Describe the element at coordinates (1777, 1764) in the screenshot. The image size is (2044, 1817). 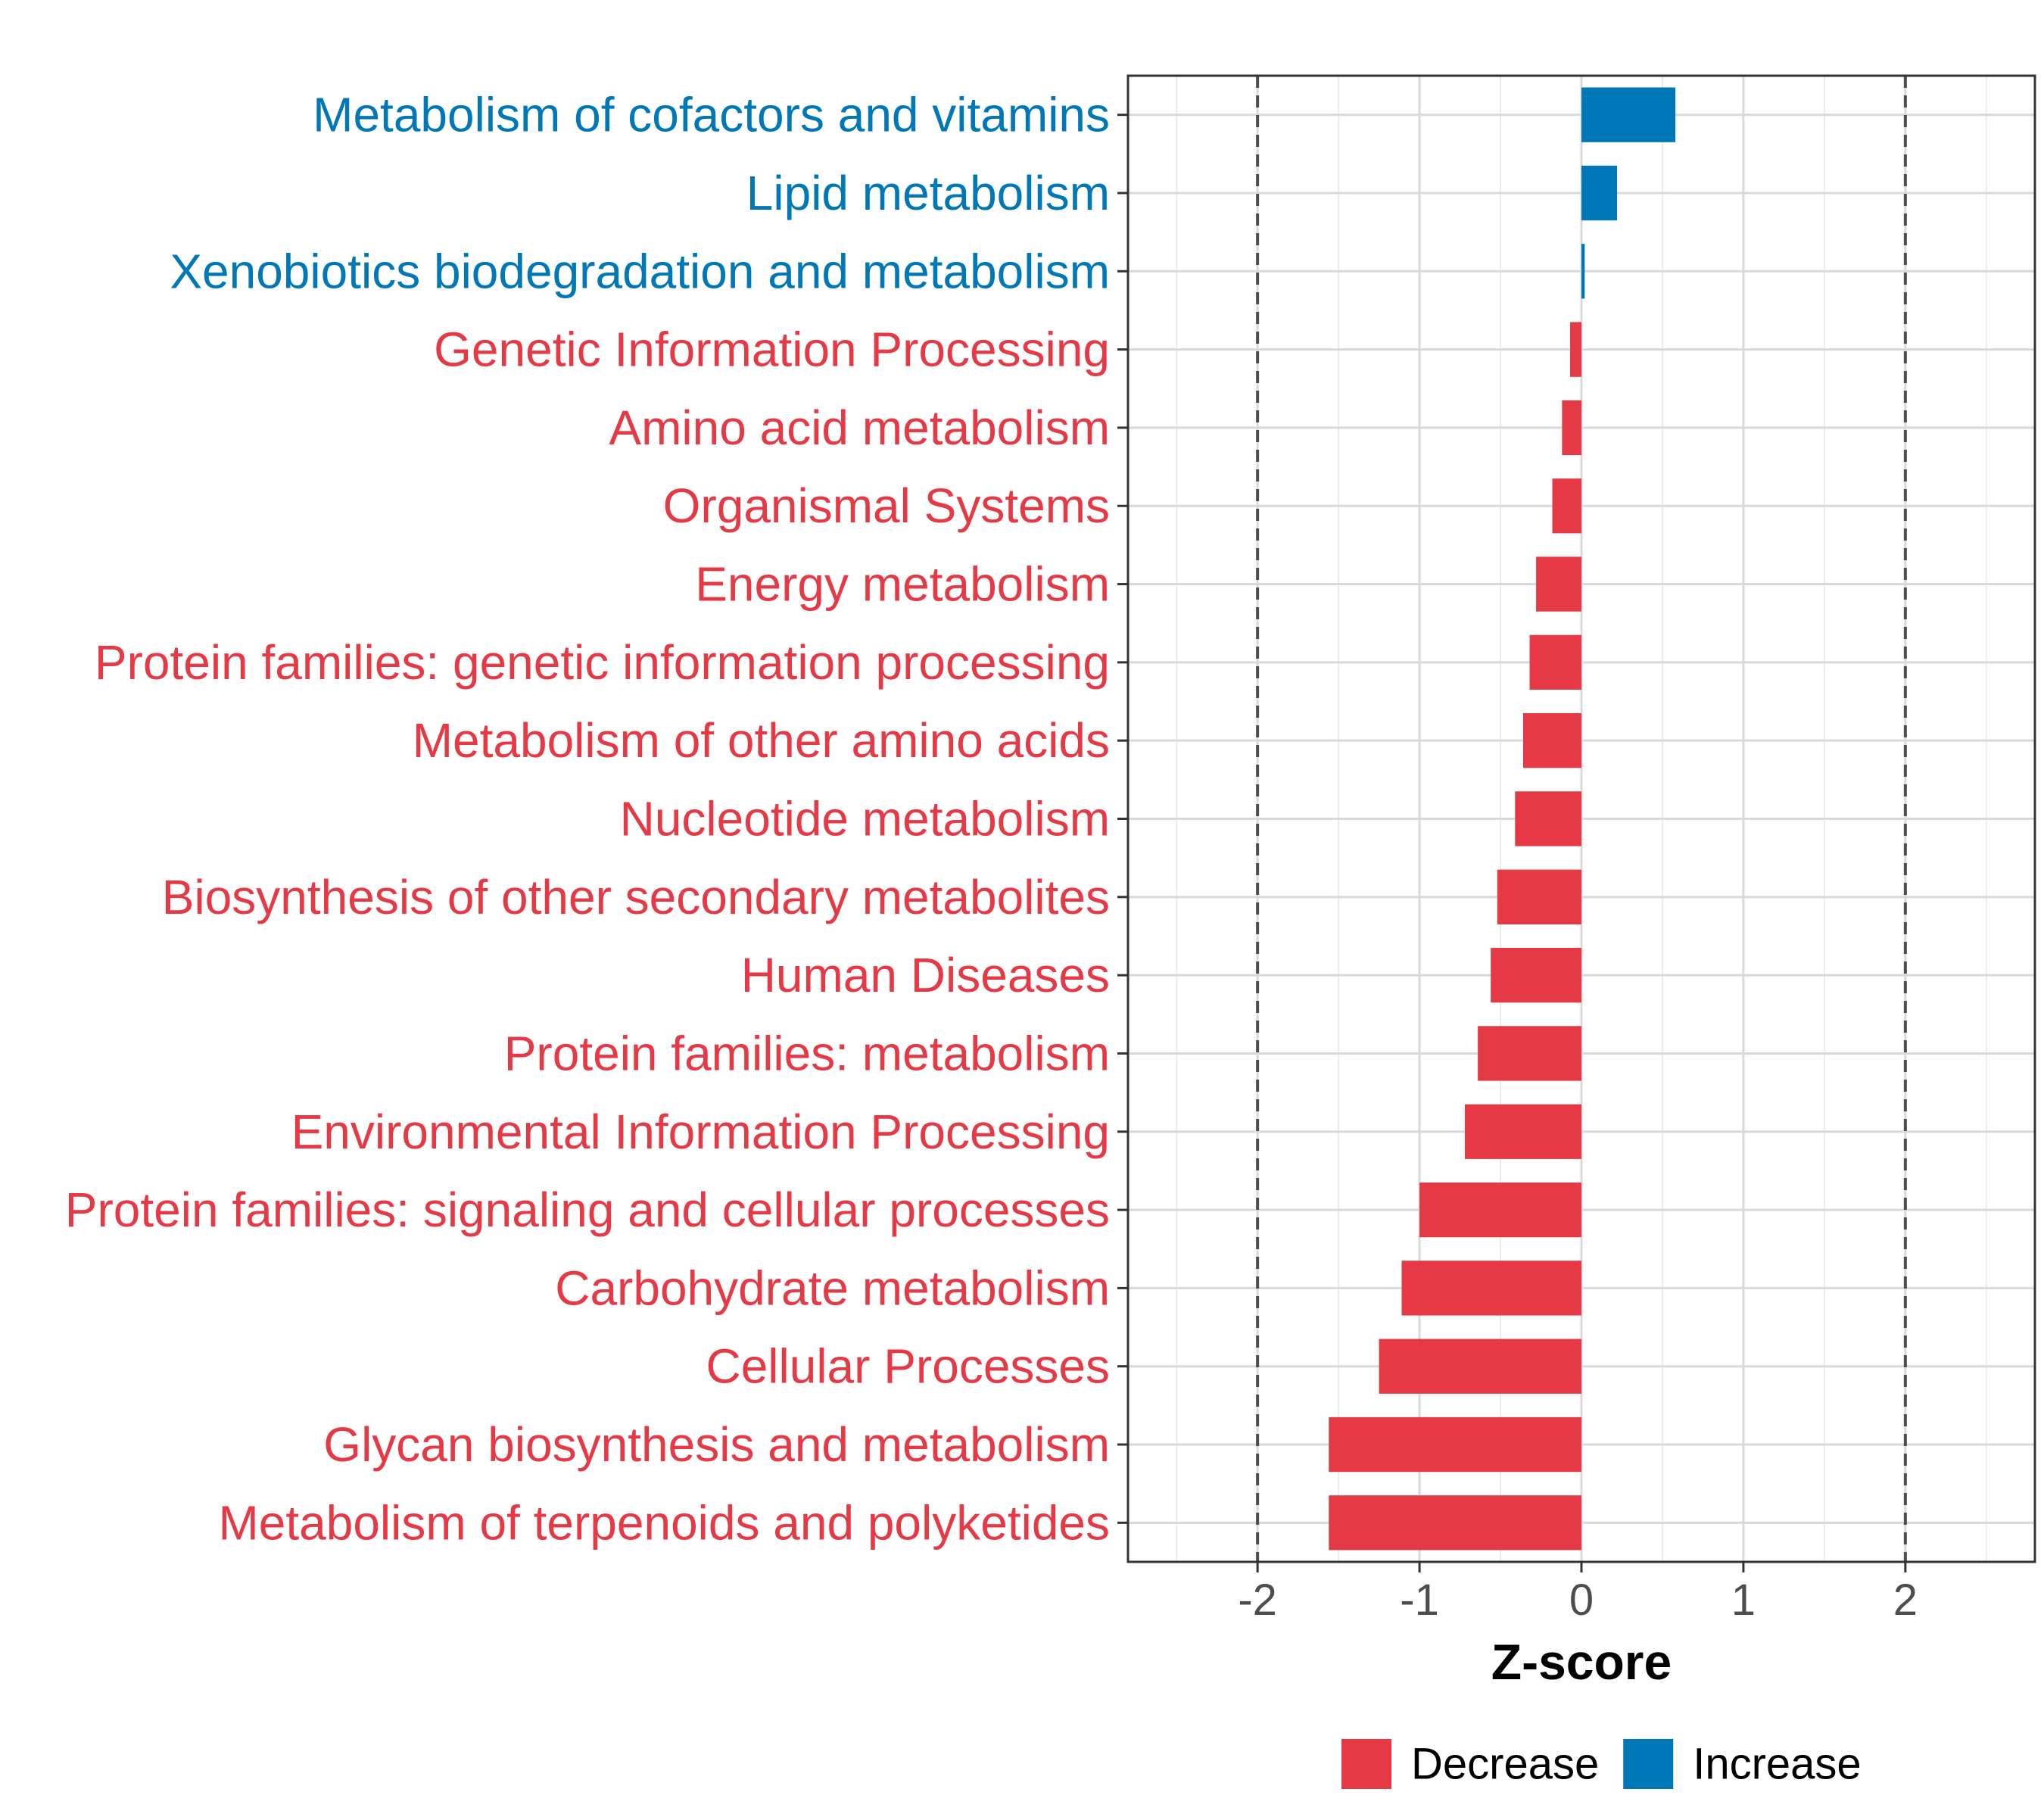
I see `legend-label: Increase` at that location.